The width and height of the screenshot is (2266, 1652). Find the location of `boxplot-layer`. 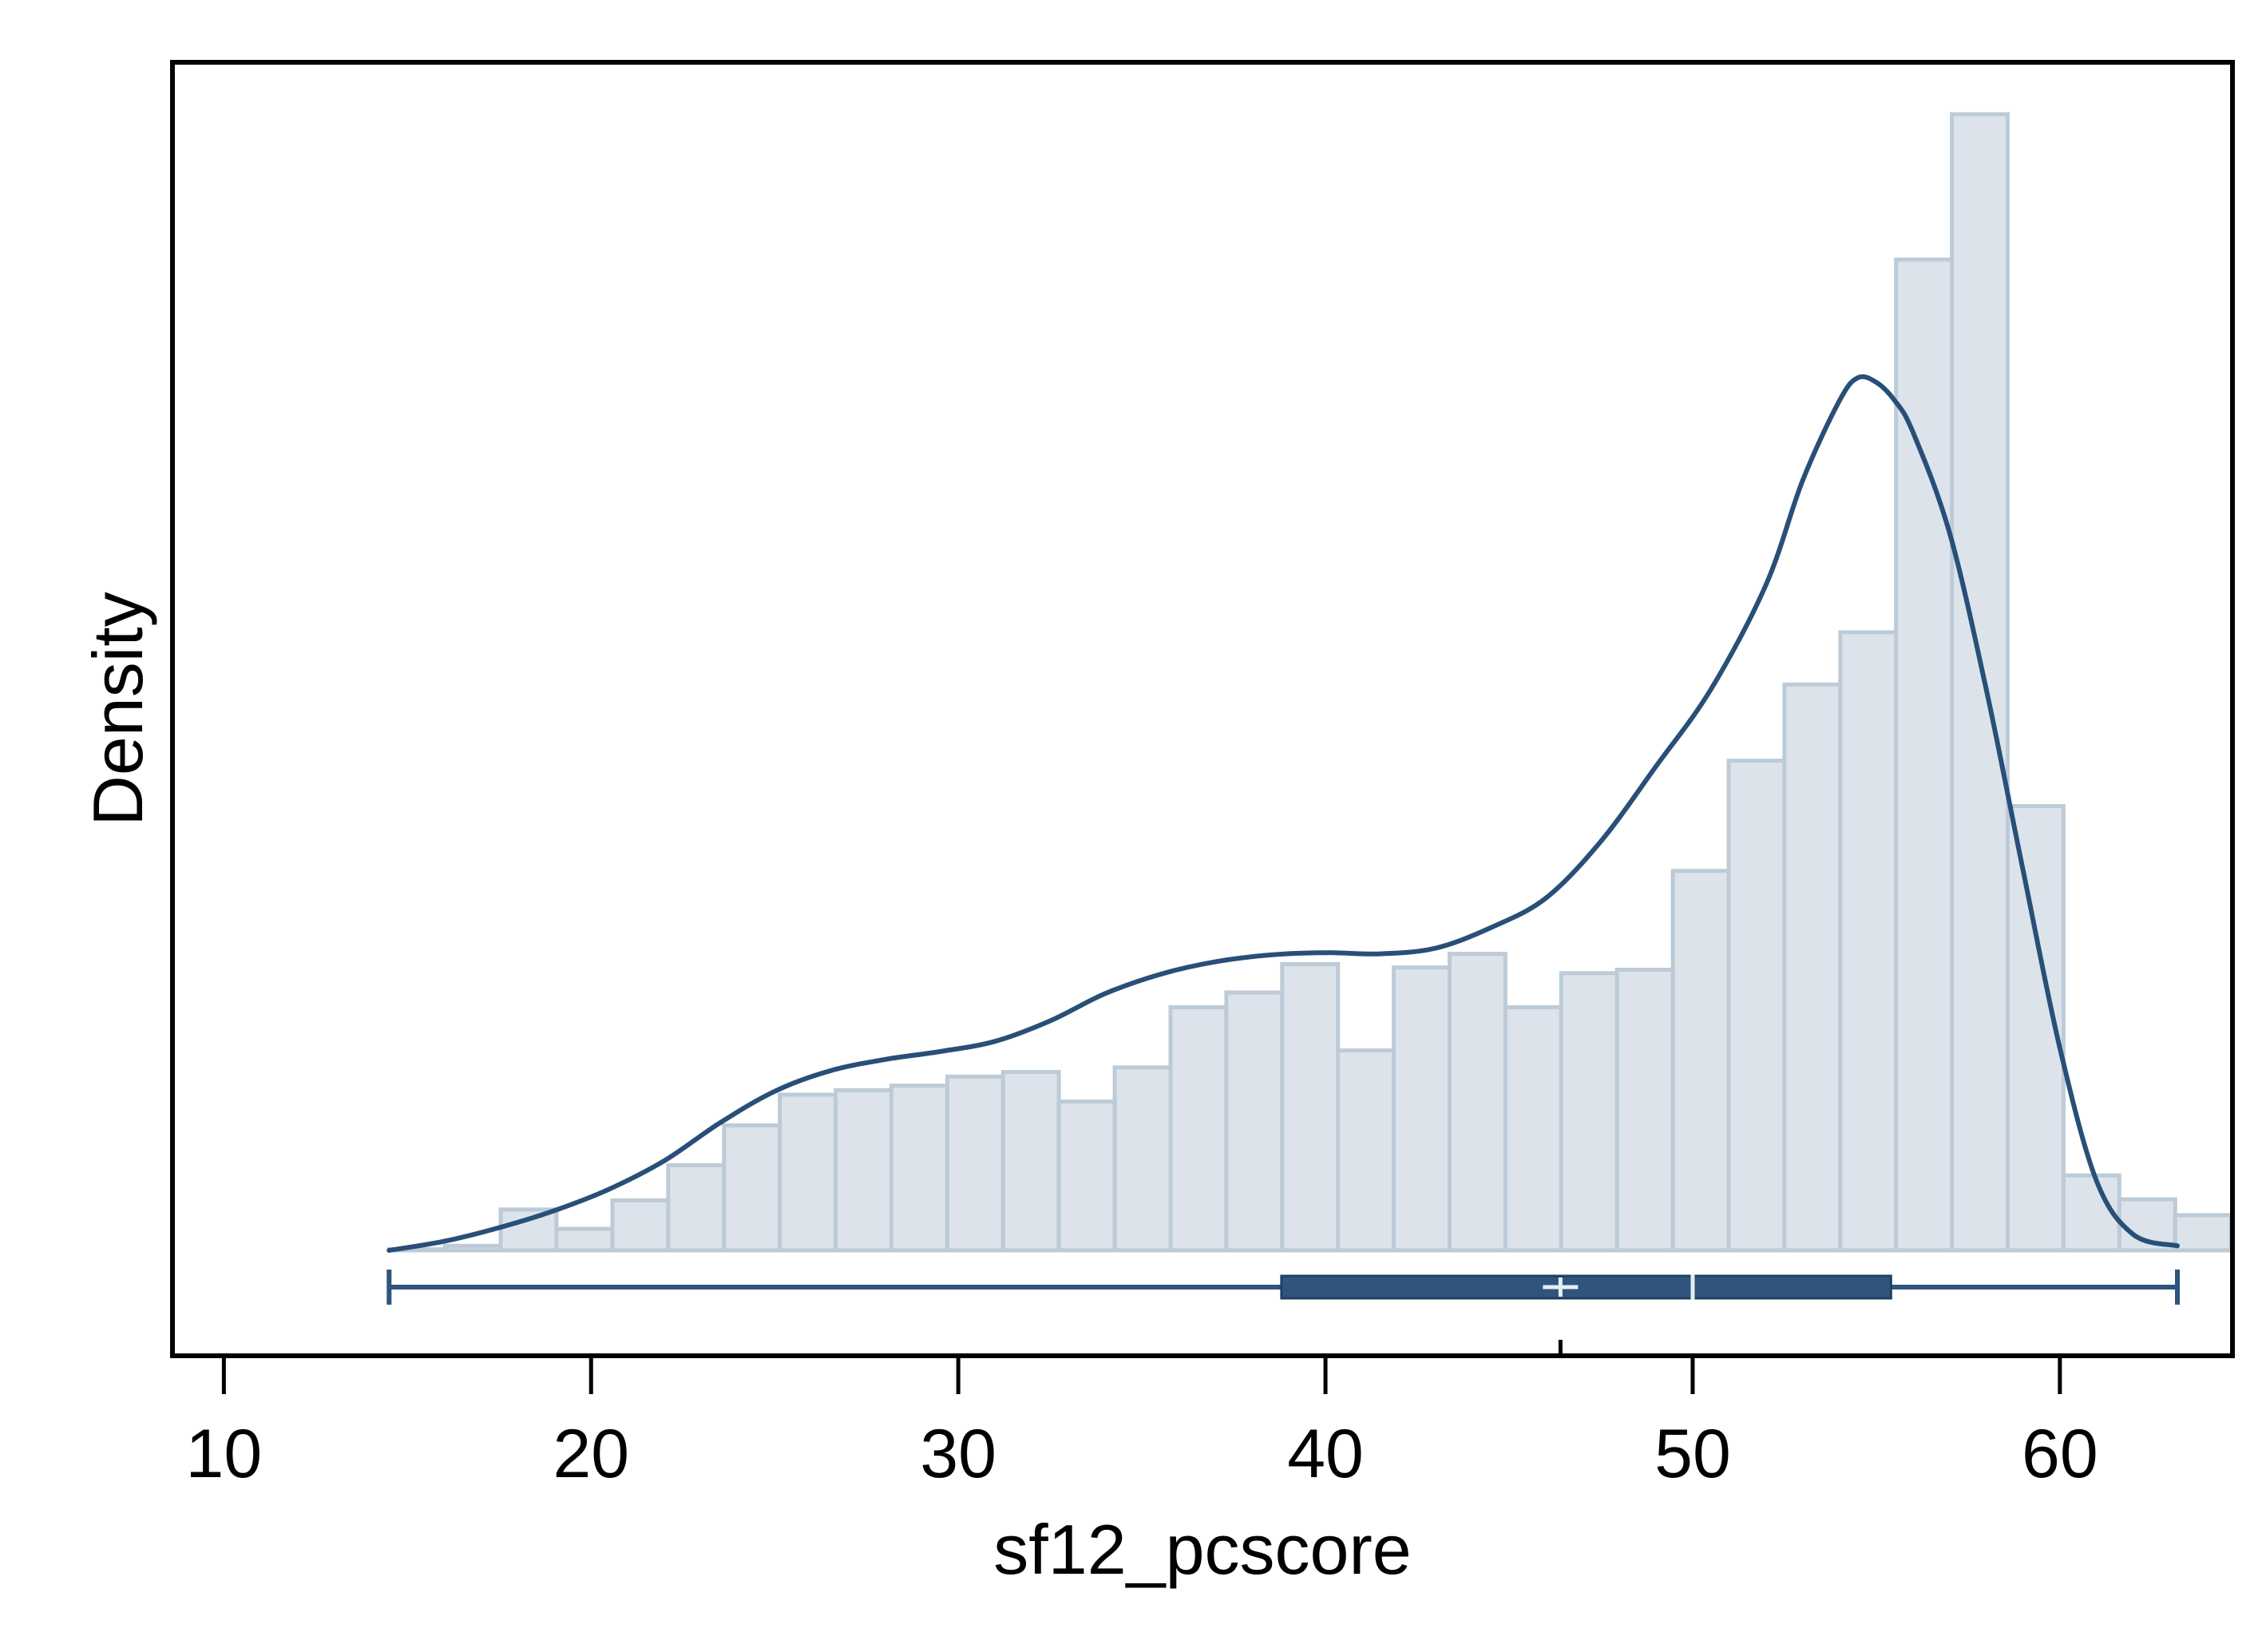

boxplot-layer is located at coordinates (1283, 1287).